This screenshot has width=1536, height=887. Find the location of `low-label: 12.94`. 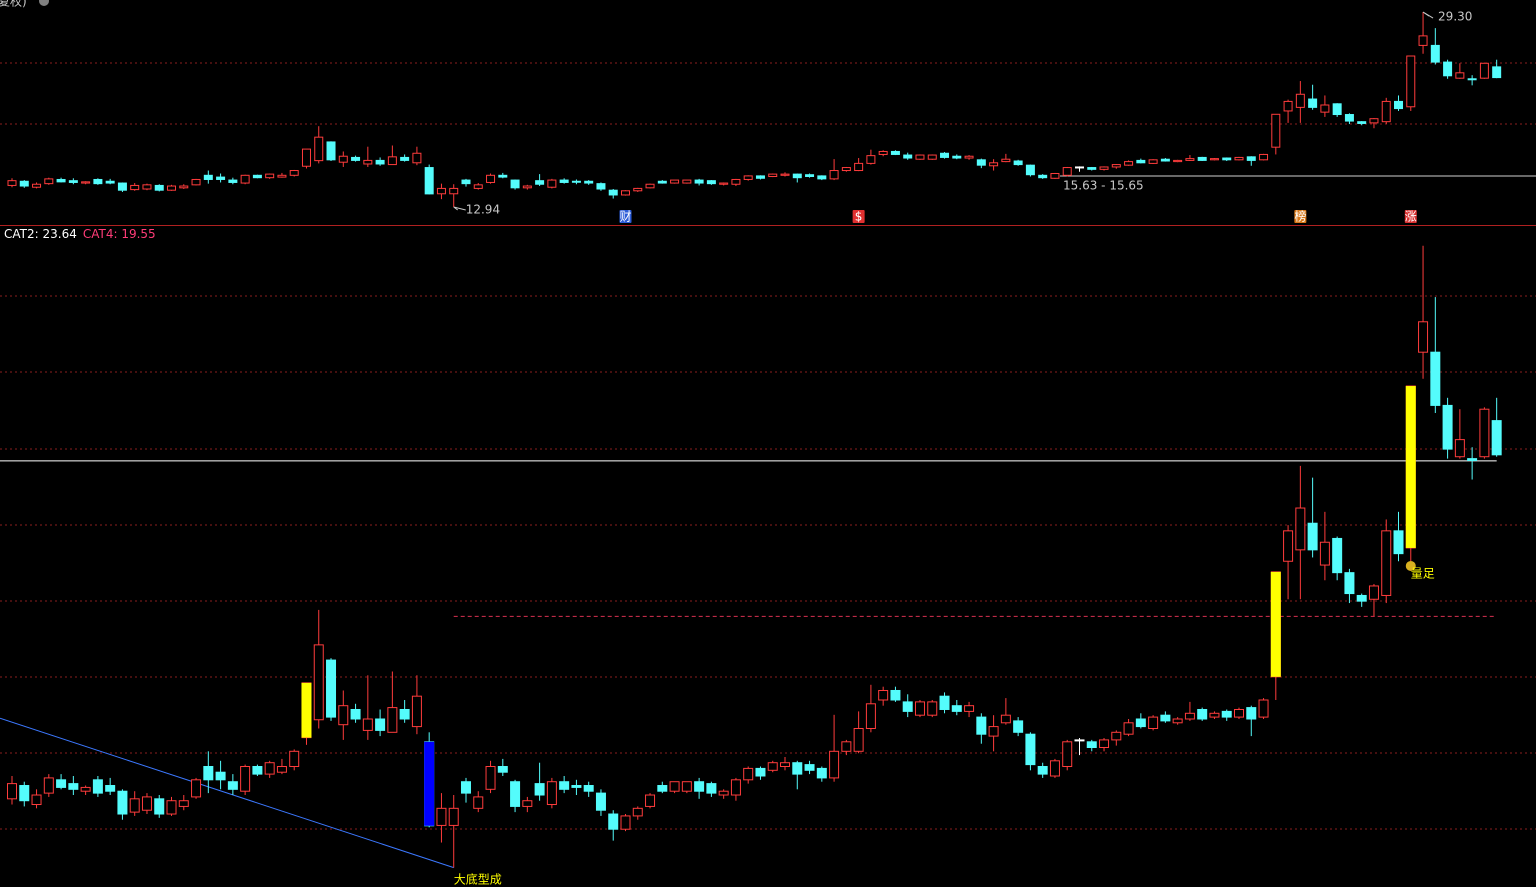

low-label: 12.94 is located at coordinates (483, 210).